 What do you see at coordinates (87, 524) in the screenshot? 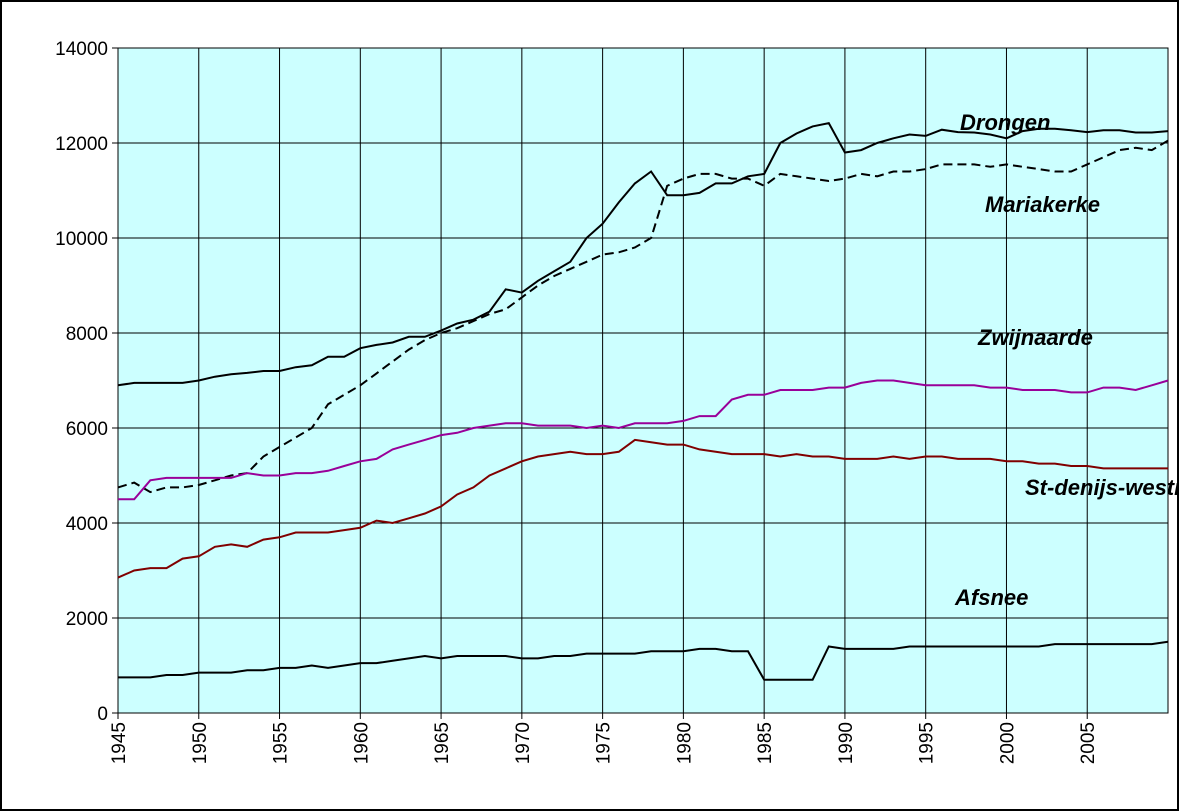
I see `y-tick-label: 4000` at bounding box center [87, 524].